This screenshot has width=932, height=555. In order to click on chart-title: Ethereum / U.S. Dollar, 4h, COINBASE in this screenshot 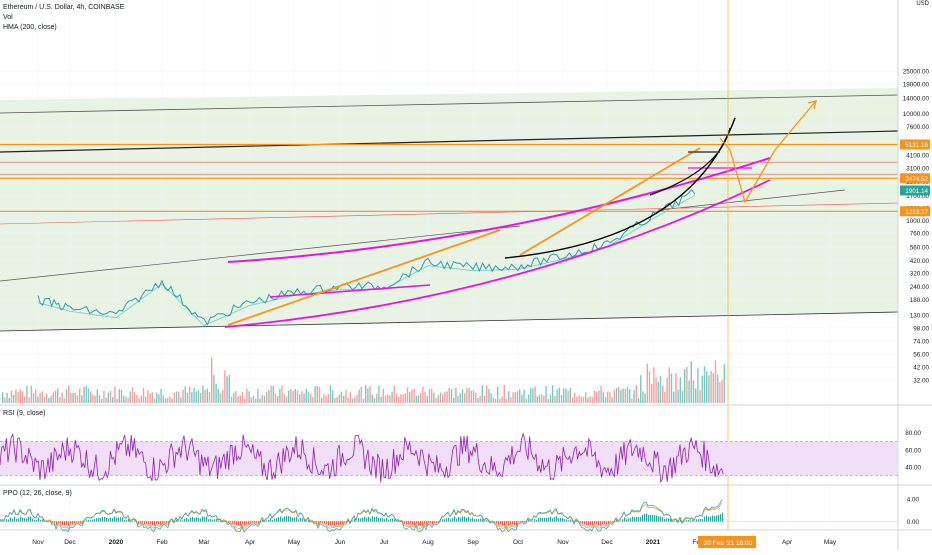, I will do `click(63, 8)`.